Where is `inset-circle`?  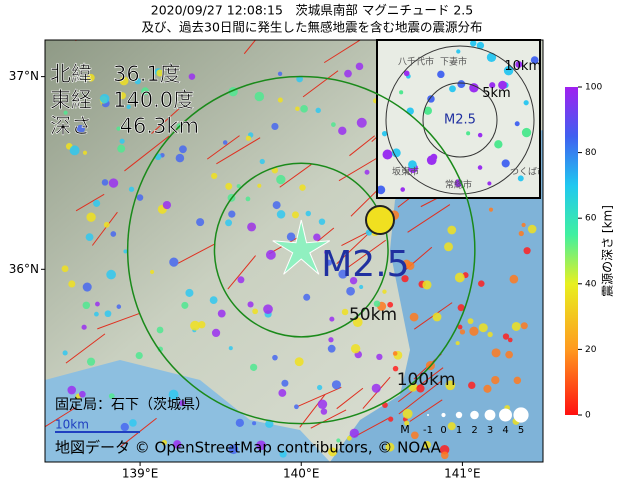
inset-circle is located at coordinates (460, 120).